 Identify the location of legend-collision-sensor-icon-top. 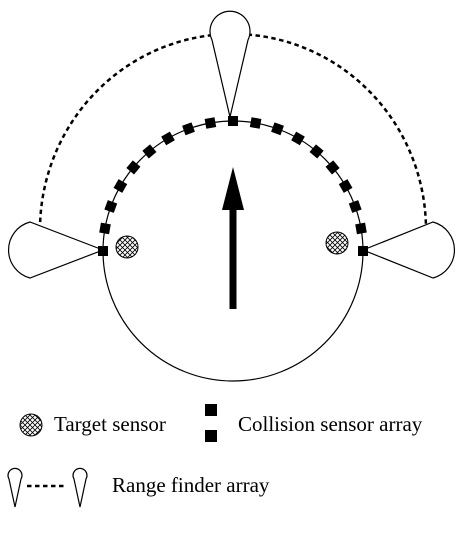
(211, 410).